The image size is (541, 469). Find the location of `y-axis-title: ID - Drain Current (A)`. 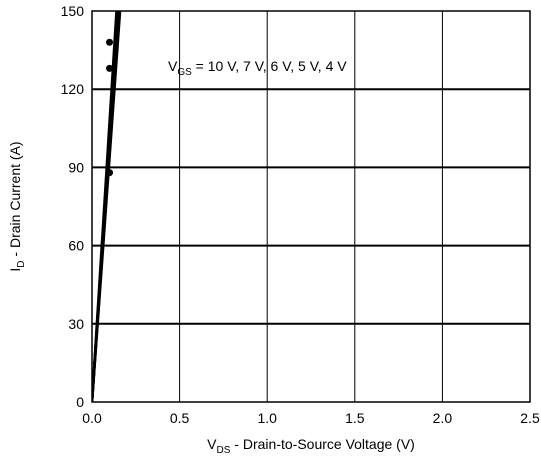

y-axis-title: ID - Drain Current (A) is located at coordinates (17, 206).